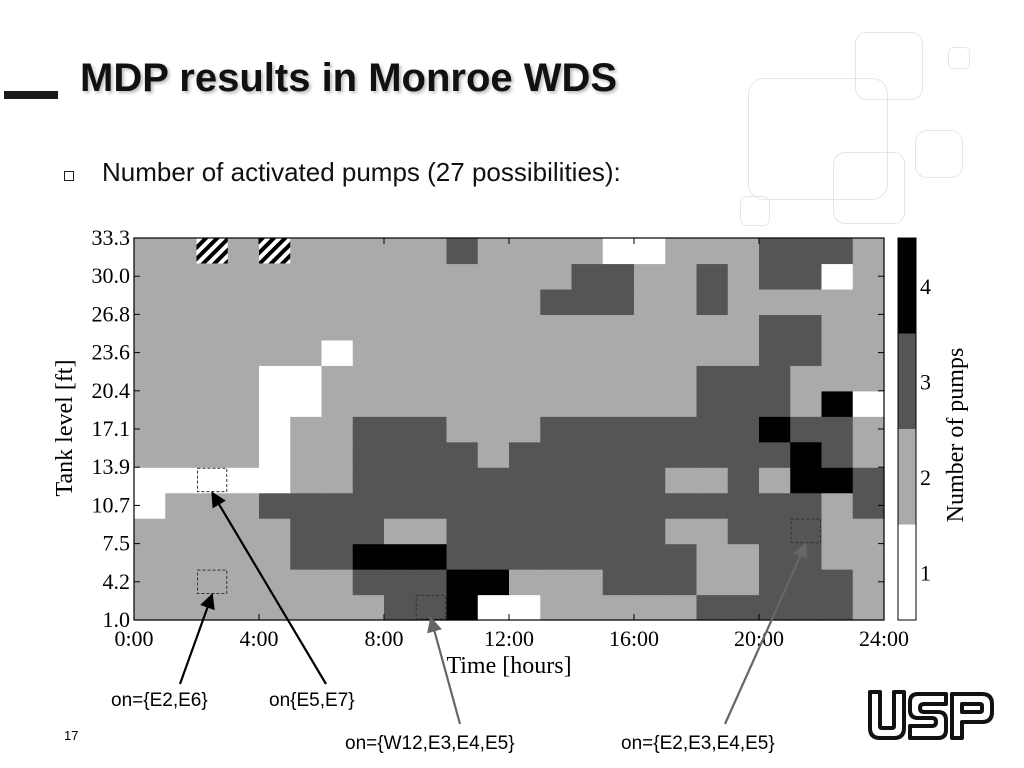  I want to click on y-tick-label: 1.0, so click(117, 619).